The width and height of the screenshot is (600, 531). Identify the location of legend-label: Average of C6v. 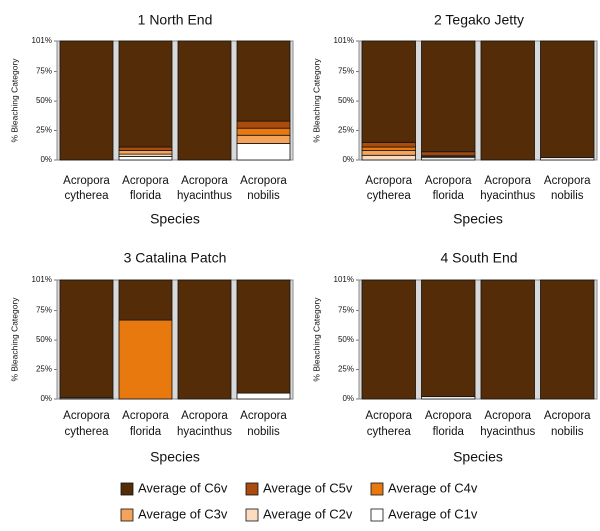
(183, 487).